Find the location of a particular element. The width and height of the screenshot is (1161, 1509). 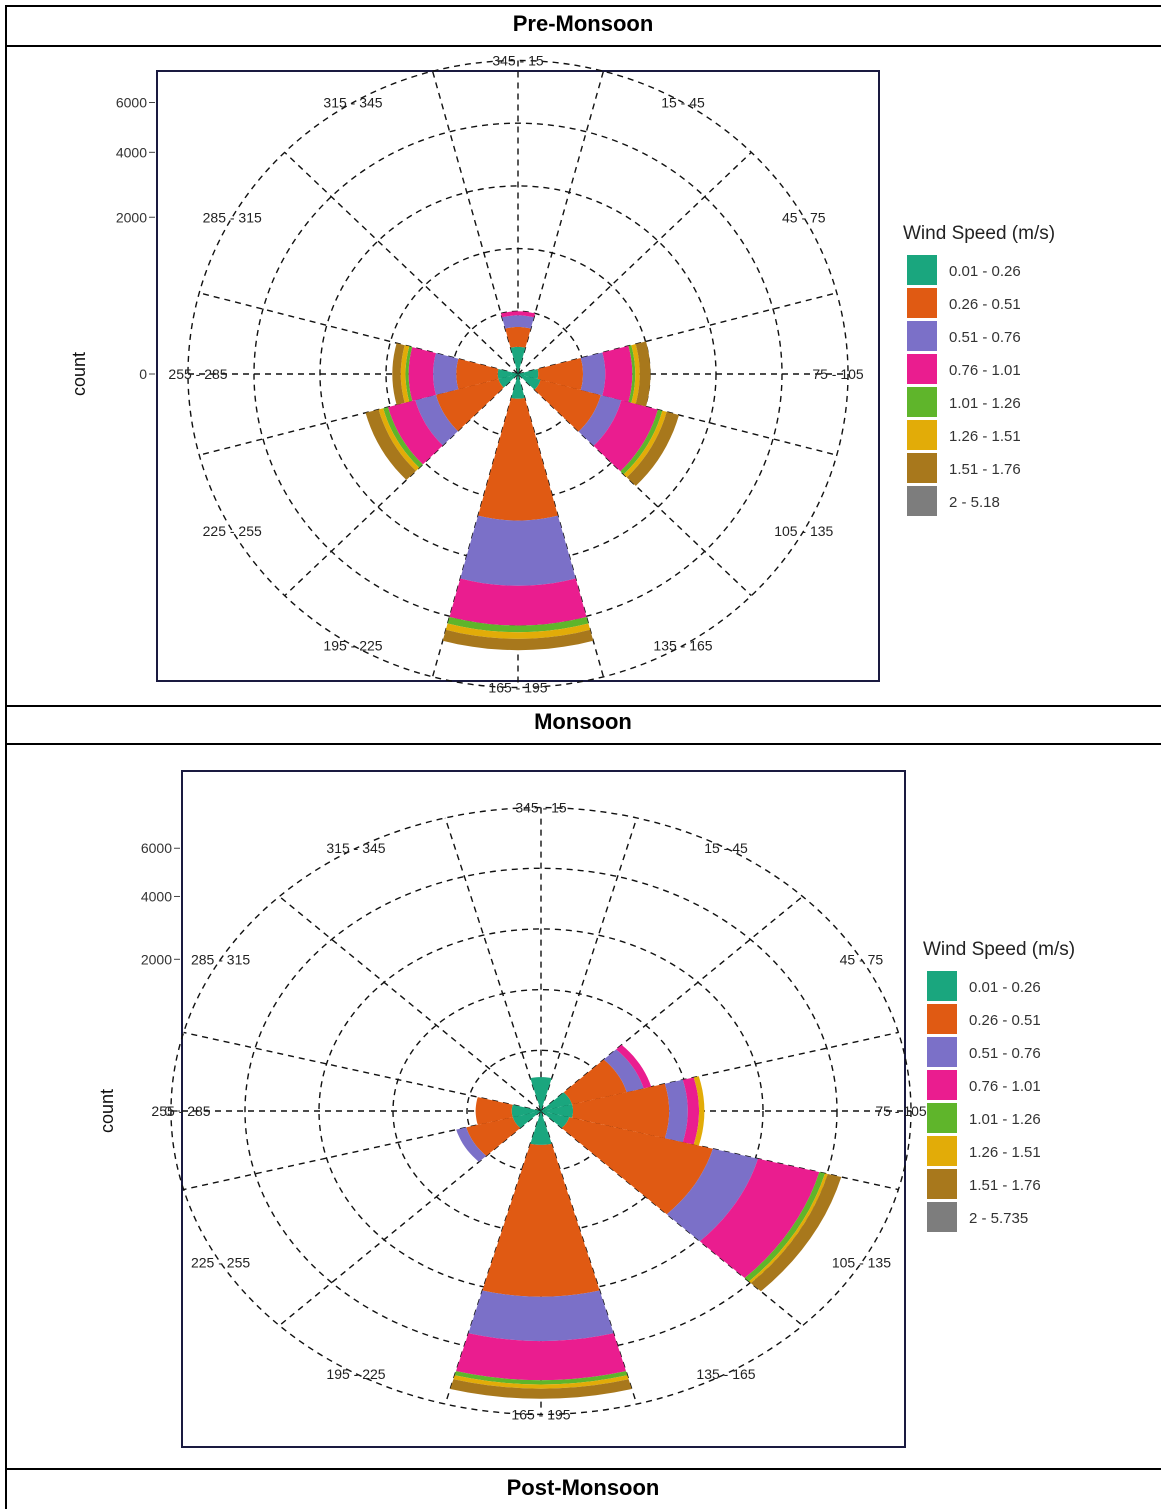

legend-label: 2 - 5.735 is located at coordinates (998, 1218).